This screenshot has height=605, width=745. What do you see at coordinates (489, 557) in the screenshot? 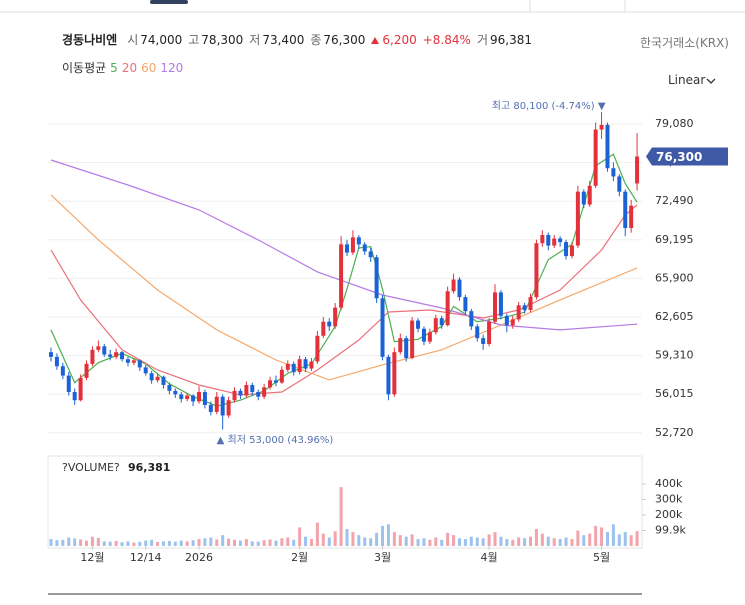
I see `x-tick-label: 4월` at bounding box center [489, 557].